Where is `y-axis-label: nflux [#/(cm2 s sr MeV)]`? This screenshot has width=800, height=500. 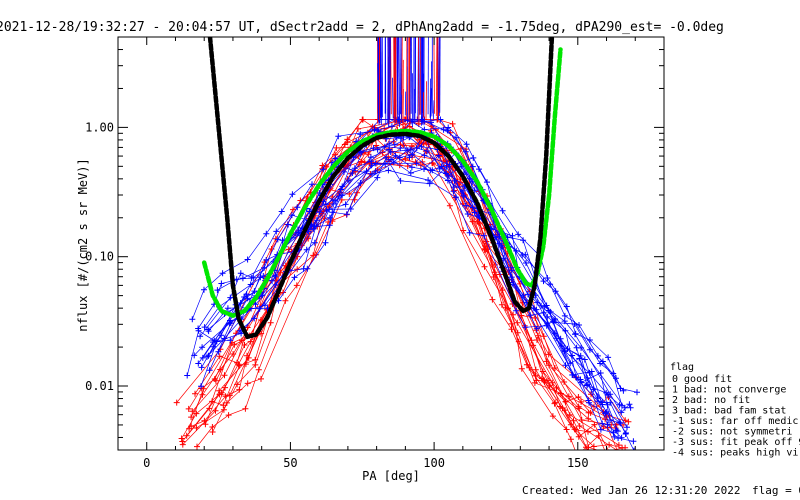 y-axis-label: nflux [#/(cm2 s sr MeV)] is located at coordinates (83, 244).